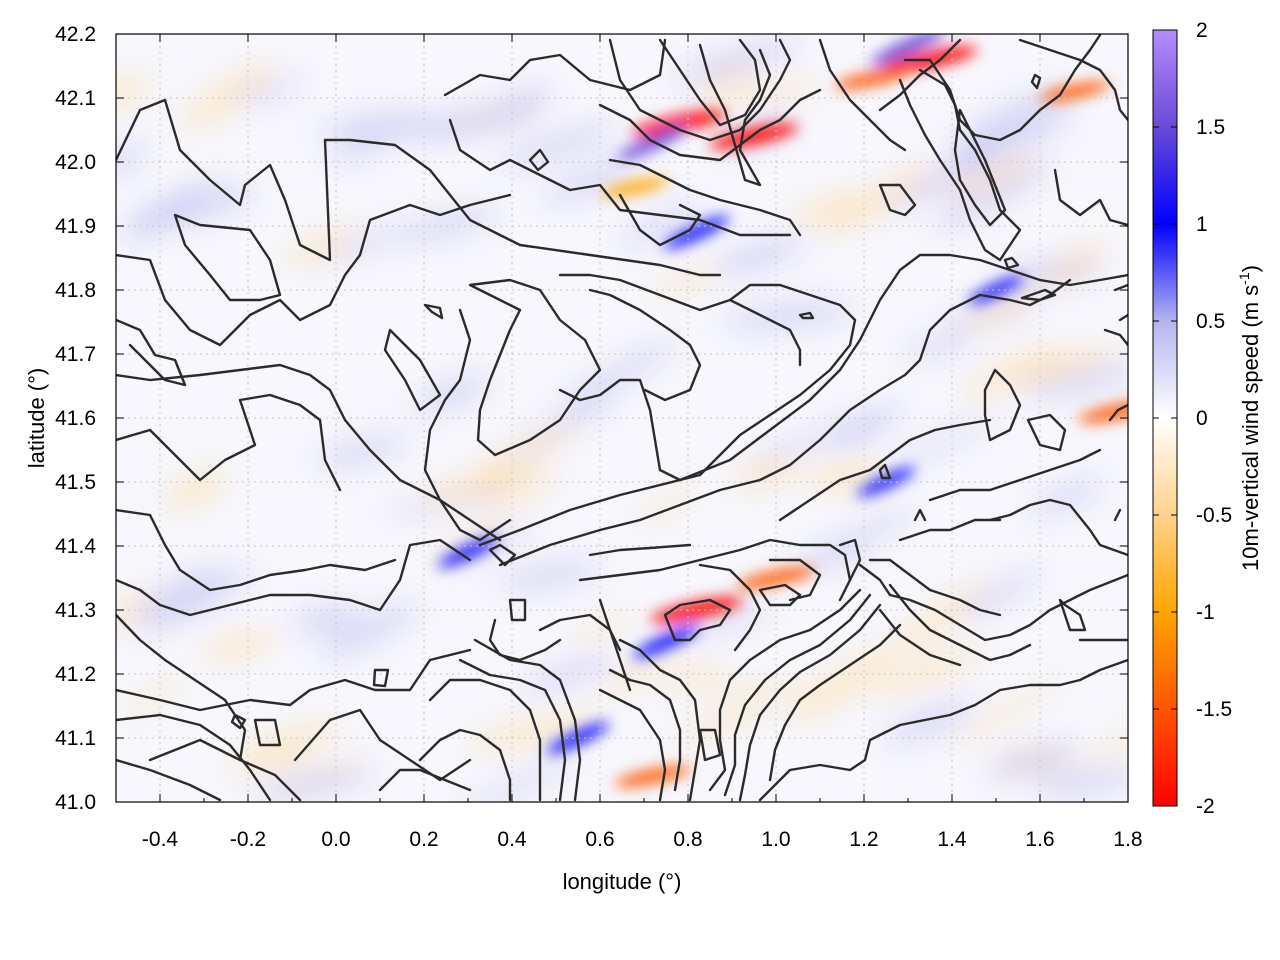 The width and height of the screenshot is (1280, 960). I want to click on y-tick-label: 41.9, so click(75, 226).